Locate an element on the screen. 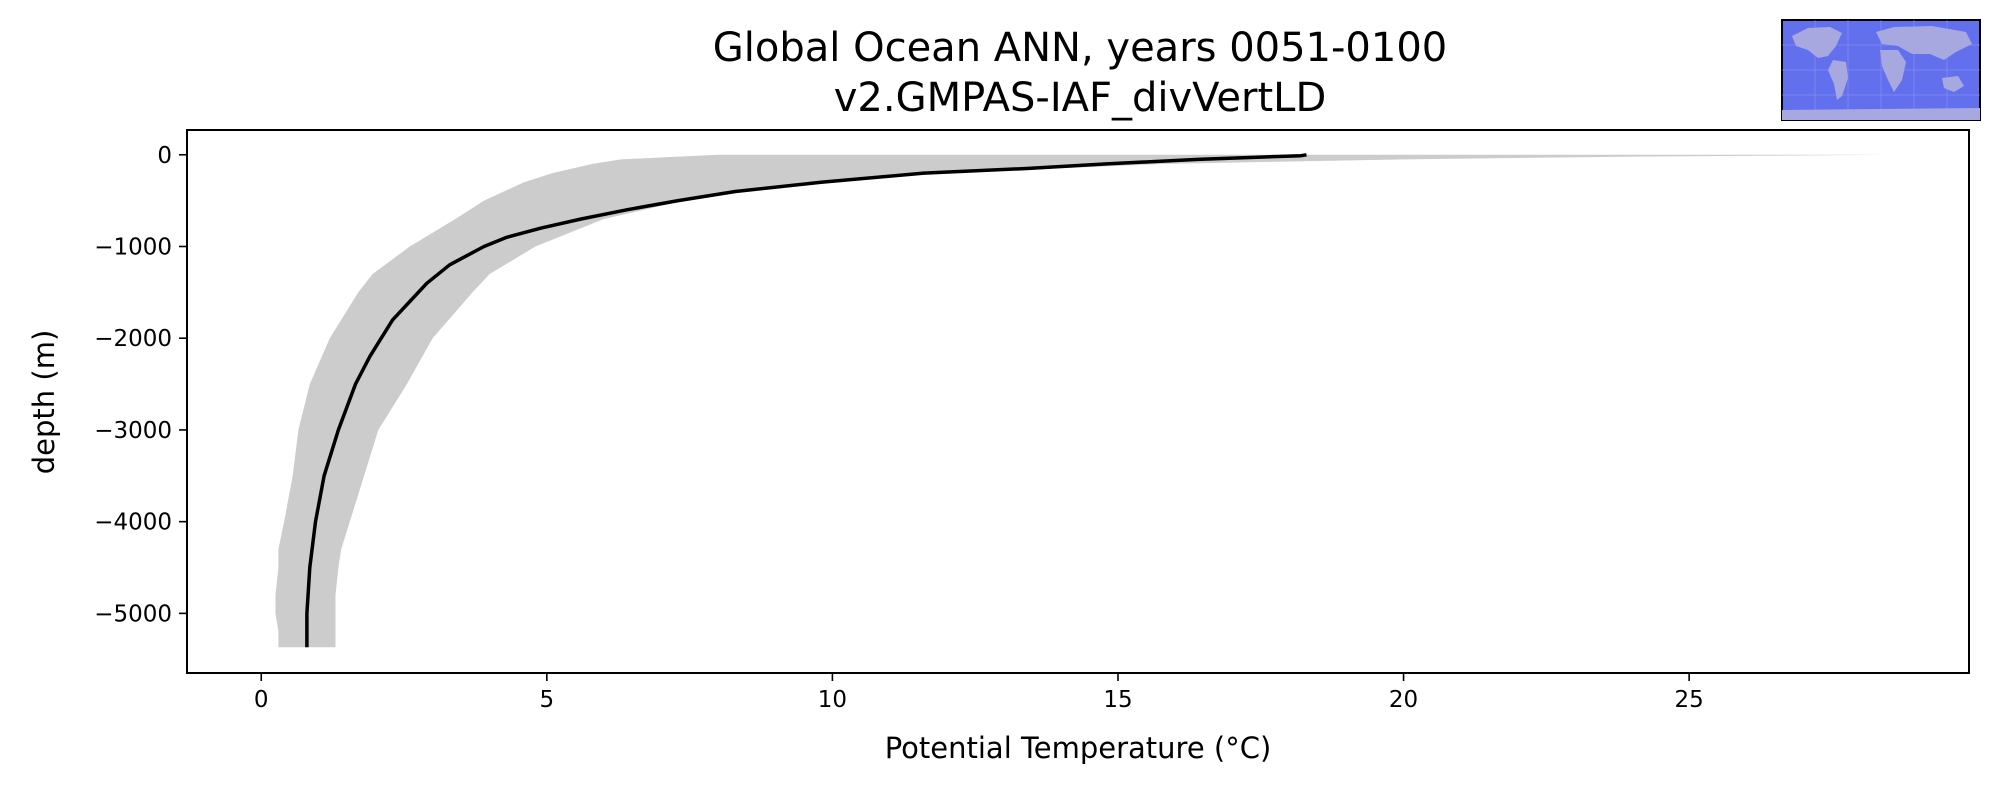  y-tick-label: −1000 is located at coordinates (133, 247).